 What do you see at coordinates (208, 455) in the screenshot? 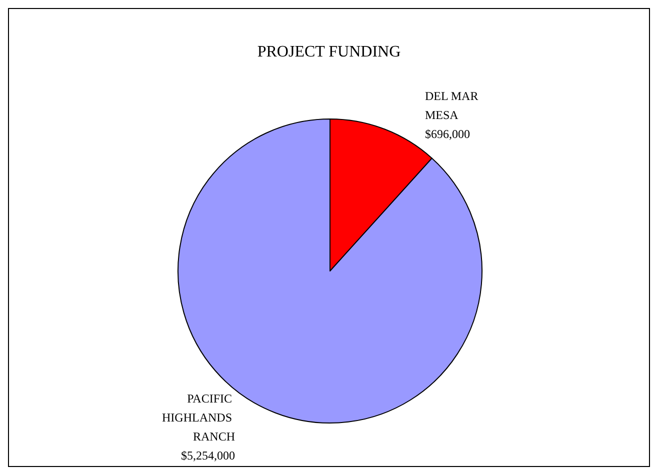
I see `data-label: $5,254,000` at bounding box center [208, 455].